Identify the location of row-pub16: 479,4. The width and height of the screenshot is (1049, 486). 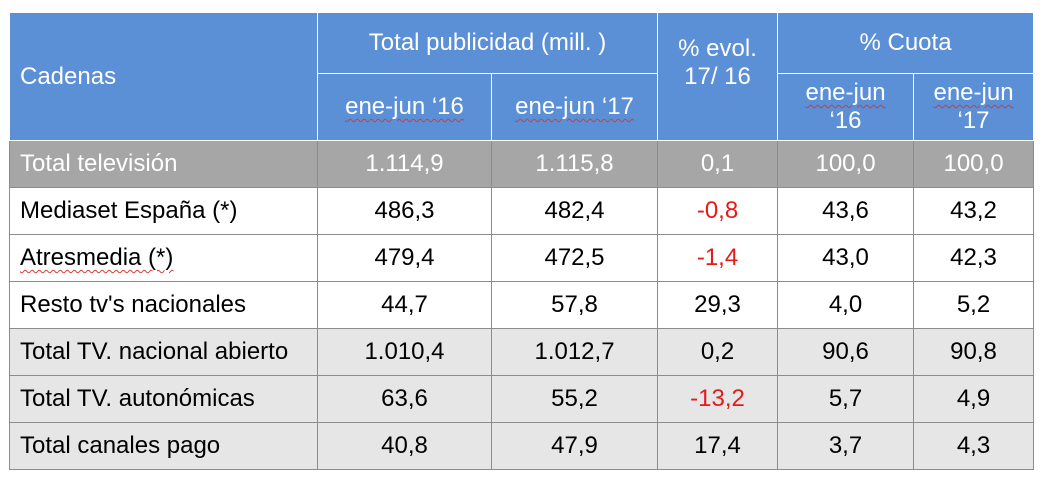
(404, 258).